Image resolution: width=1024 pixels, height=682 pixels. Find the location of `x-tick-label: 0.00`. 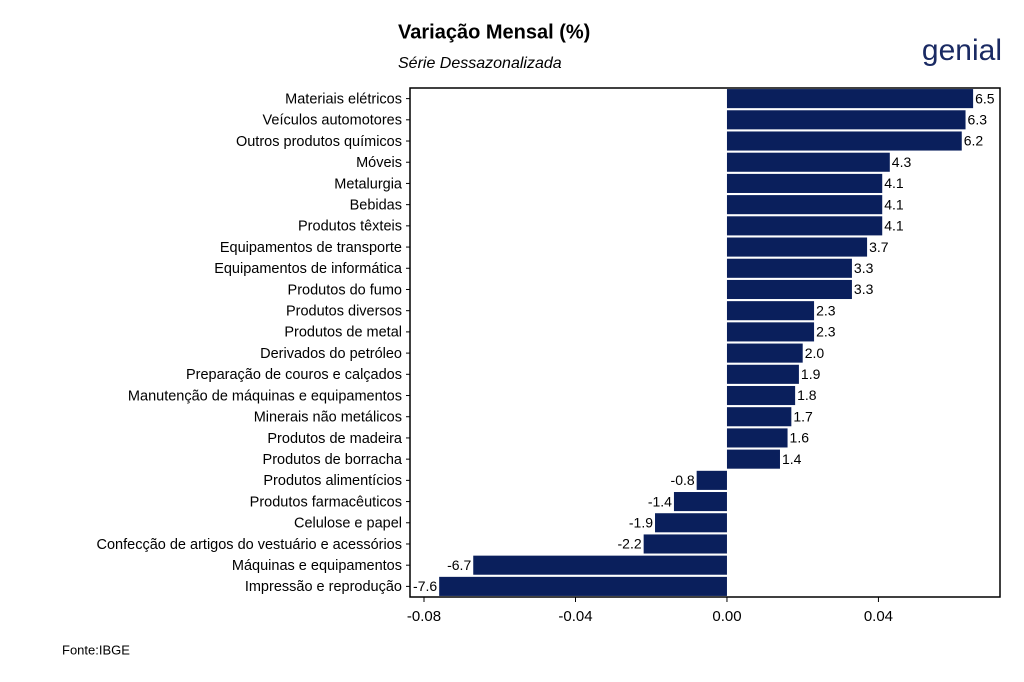

x-tick-label: 0.00 is located at coordinates (726, 616).